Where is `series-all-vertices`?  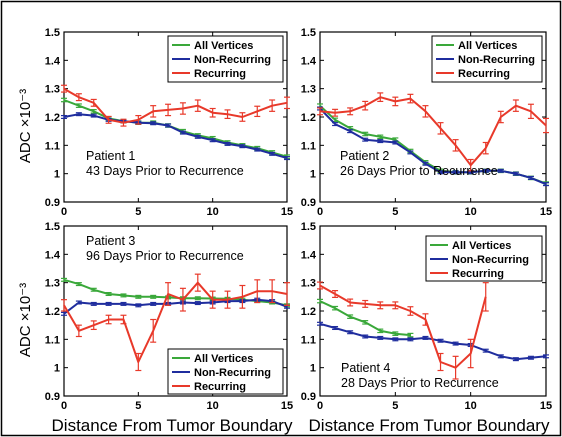
series-all-vertices is located at coordinates (365, 318).